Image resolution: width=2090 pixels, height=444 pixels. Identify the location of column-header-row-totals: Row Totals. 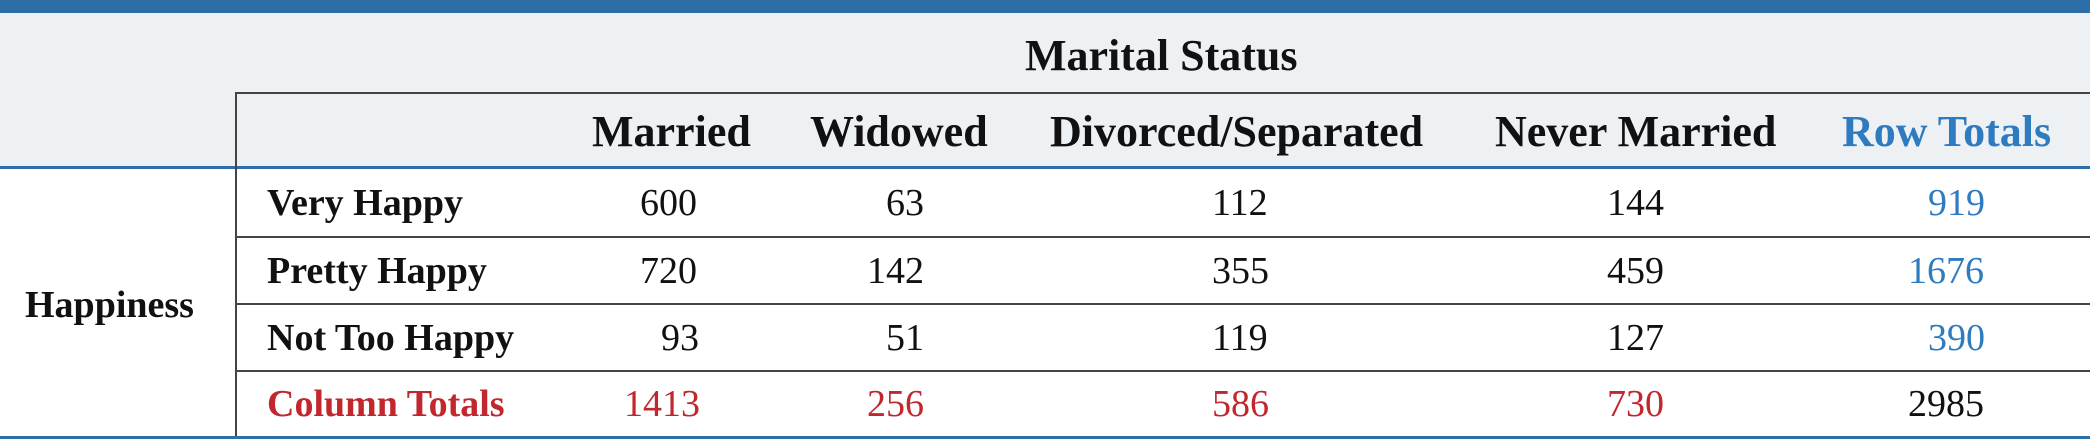
(1947, 131).